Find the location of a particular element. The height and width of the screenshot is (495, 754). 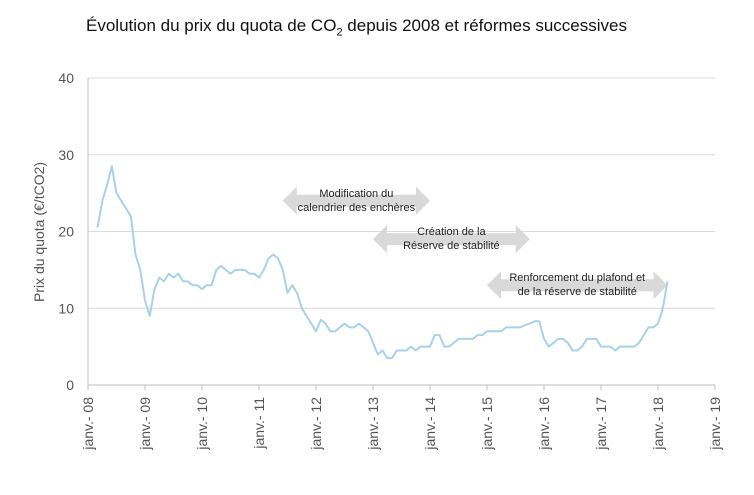

annotation-text: Réserve de stabilité is located at coordinates (451, 246).